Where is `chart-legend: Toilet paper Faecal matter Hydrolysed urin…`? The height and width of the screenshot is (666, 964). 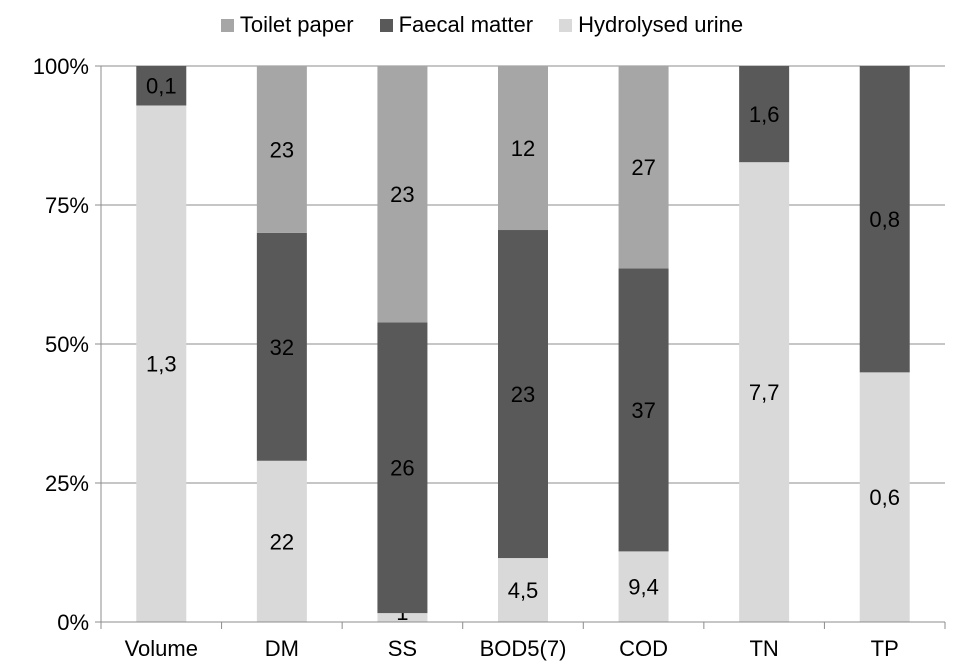
chart-legend: Toilet paper Faecal matter Hydrolysed urin… is located at coordinates (482, 25).